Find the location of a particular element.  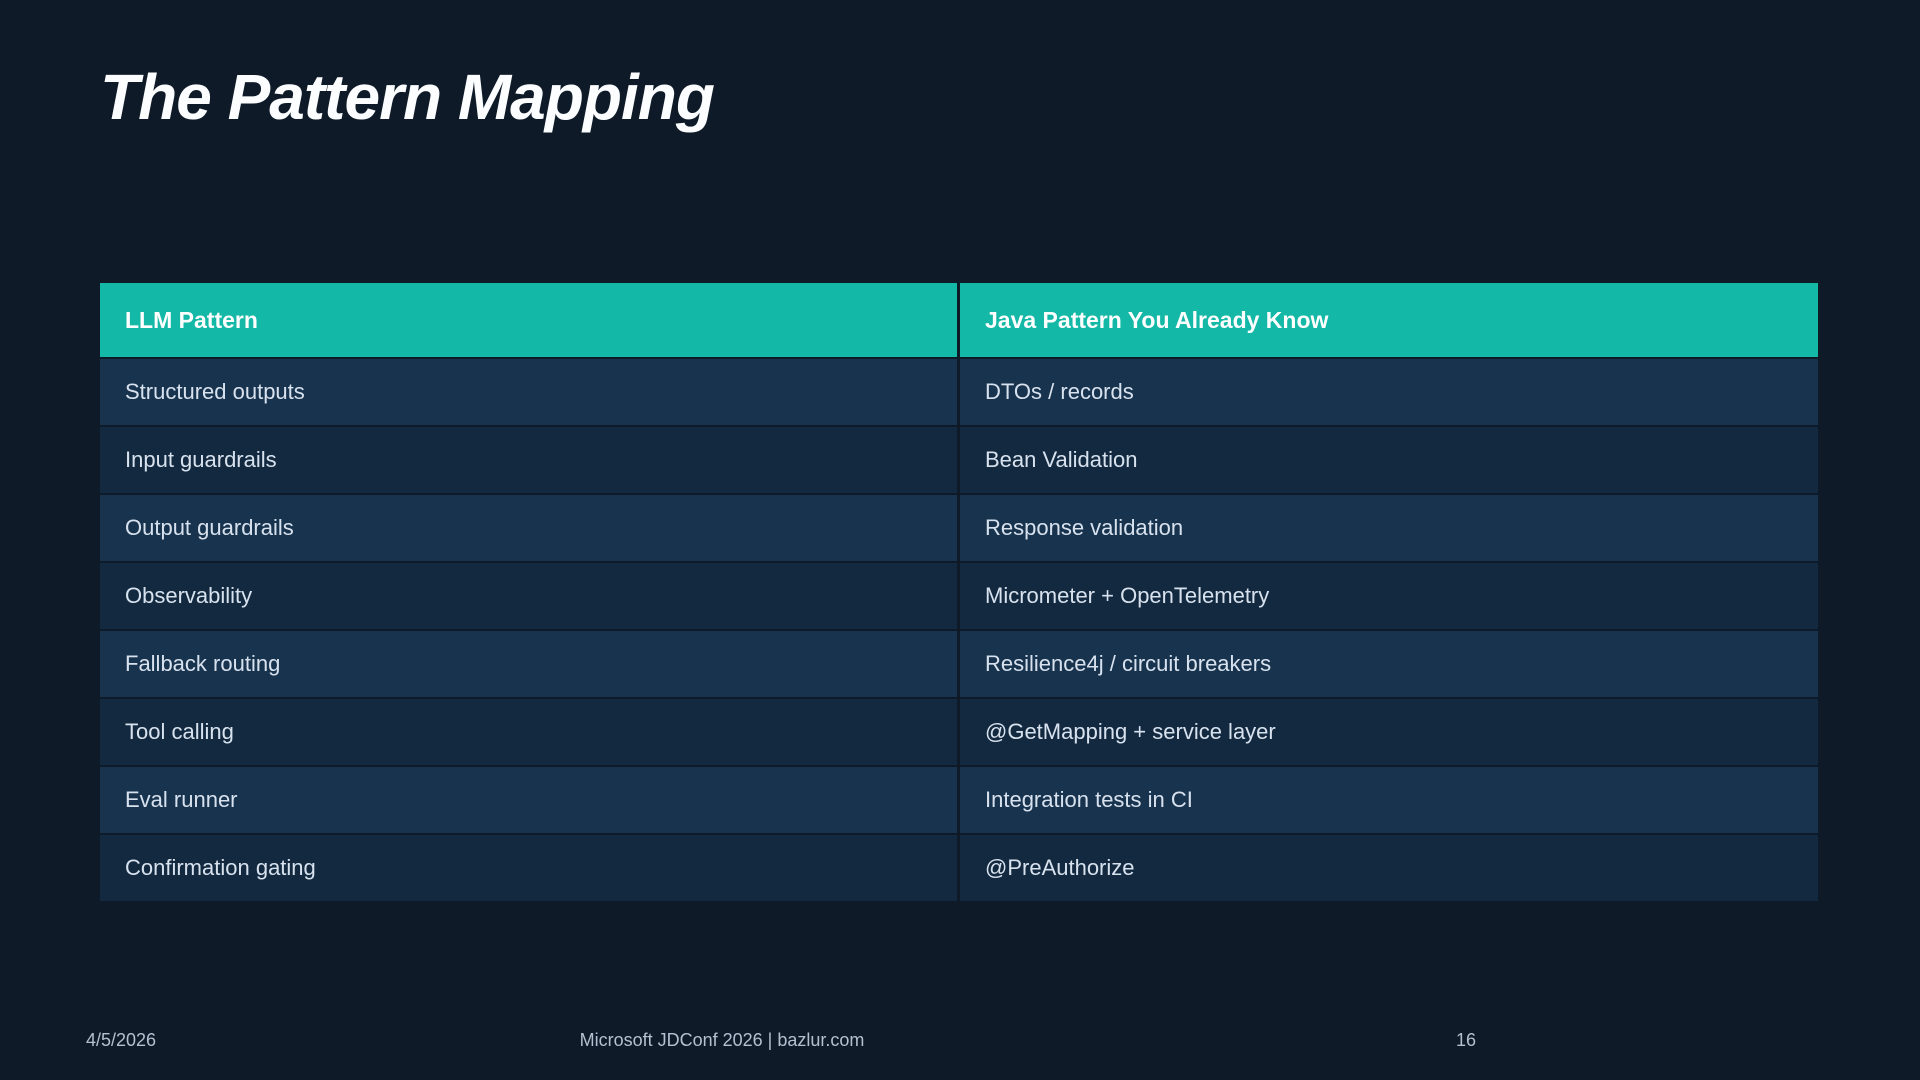

llm-pattern-cell: Fallback routing is located at coordinates (528, 664).